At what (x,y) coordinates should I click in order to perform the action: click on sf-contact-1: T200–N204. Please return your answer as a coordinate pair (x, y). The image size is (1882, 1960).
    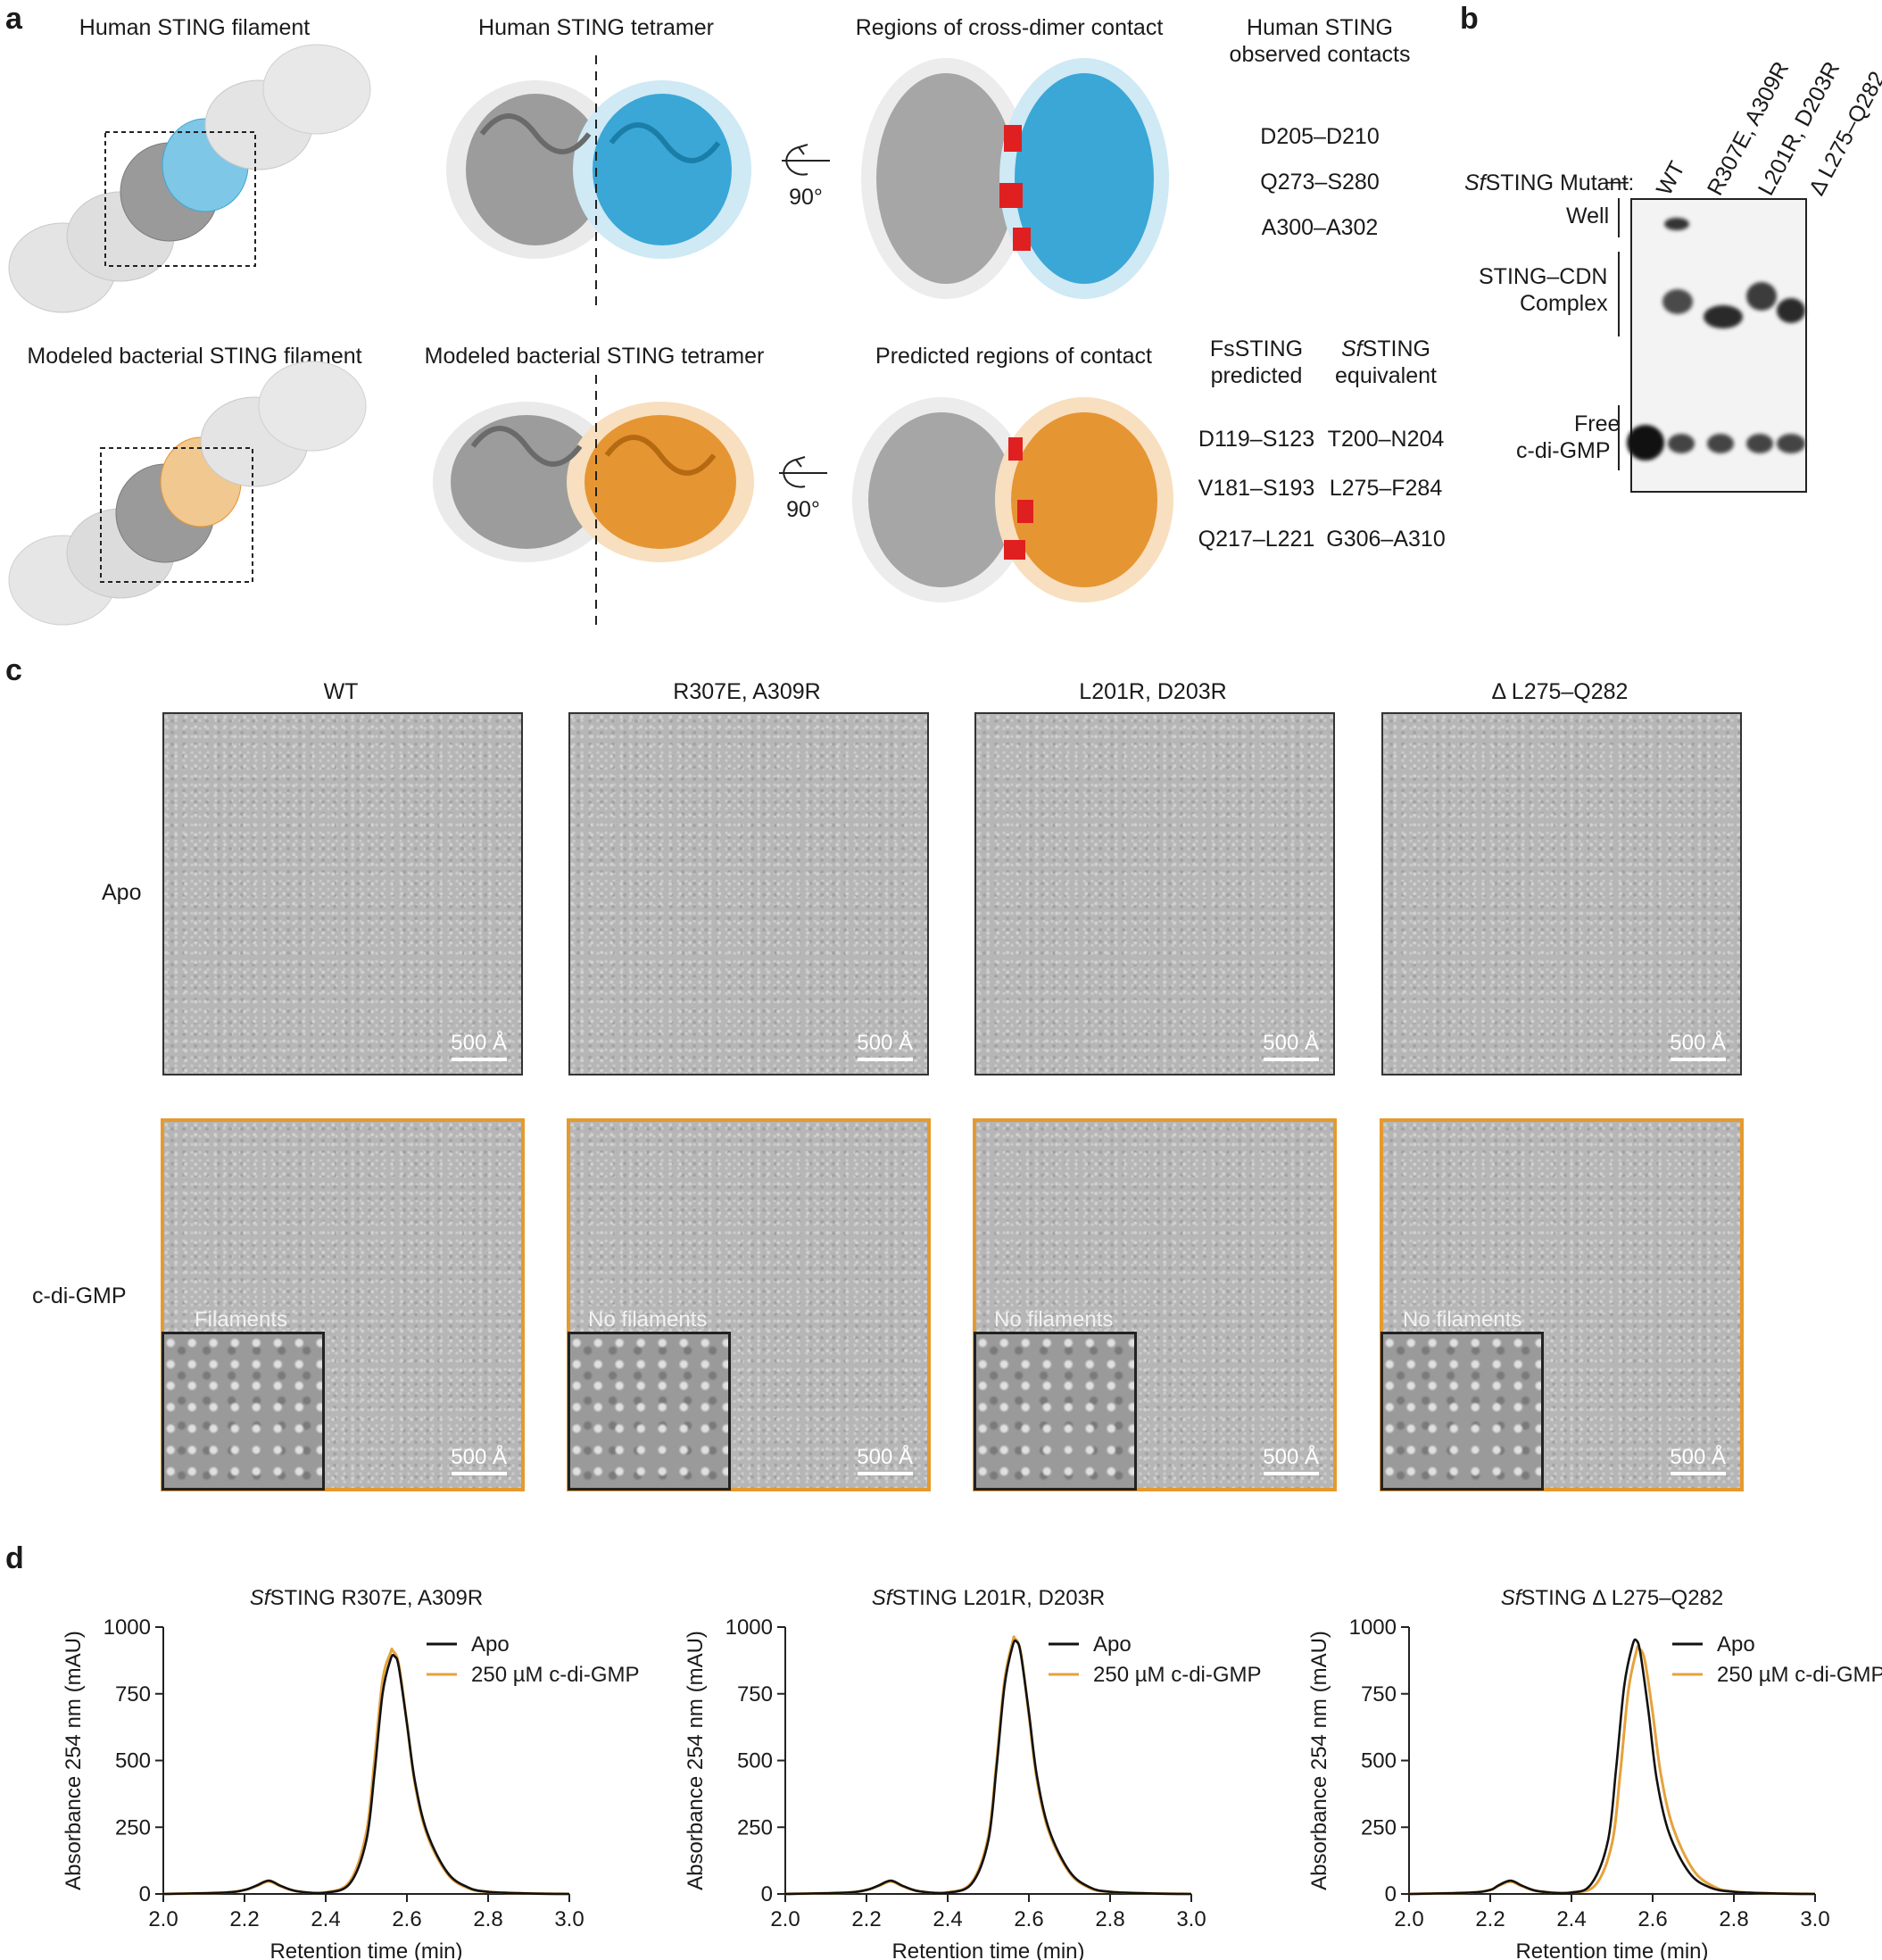
    Looking at the image, I should click on (1386, 439).